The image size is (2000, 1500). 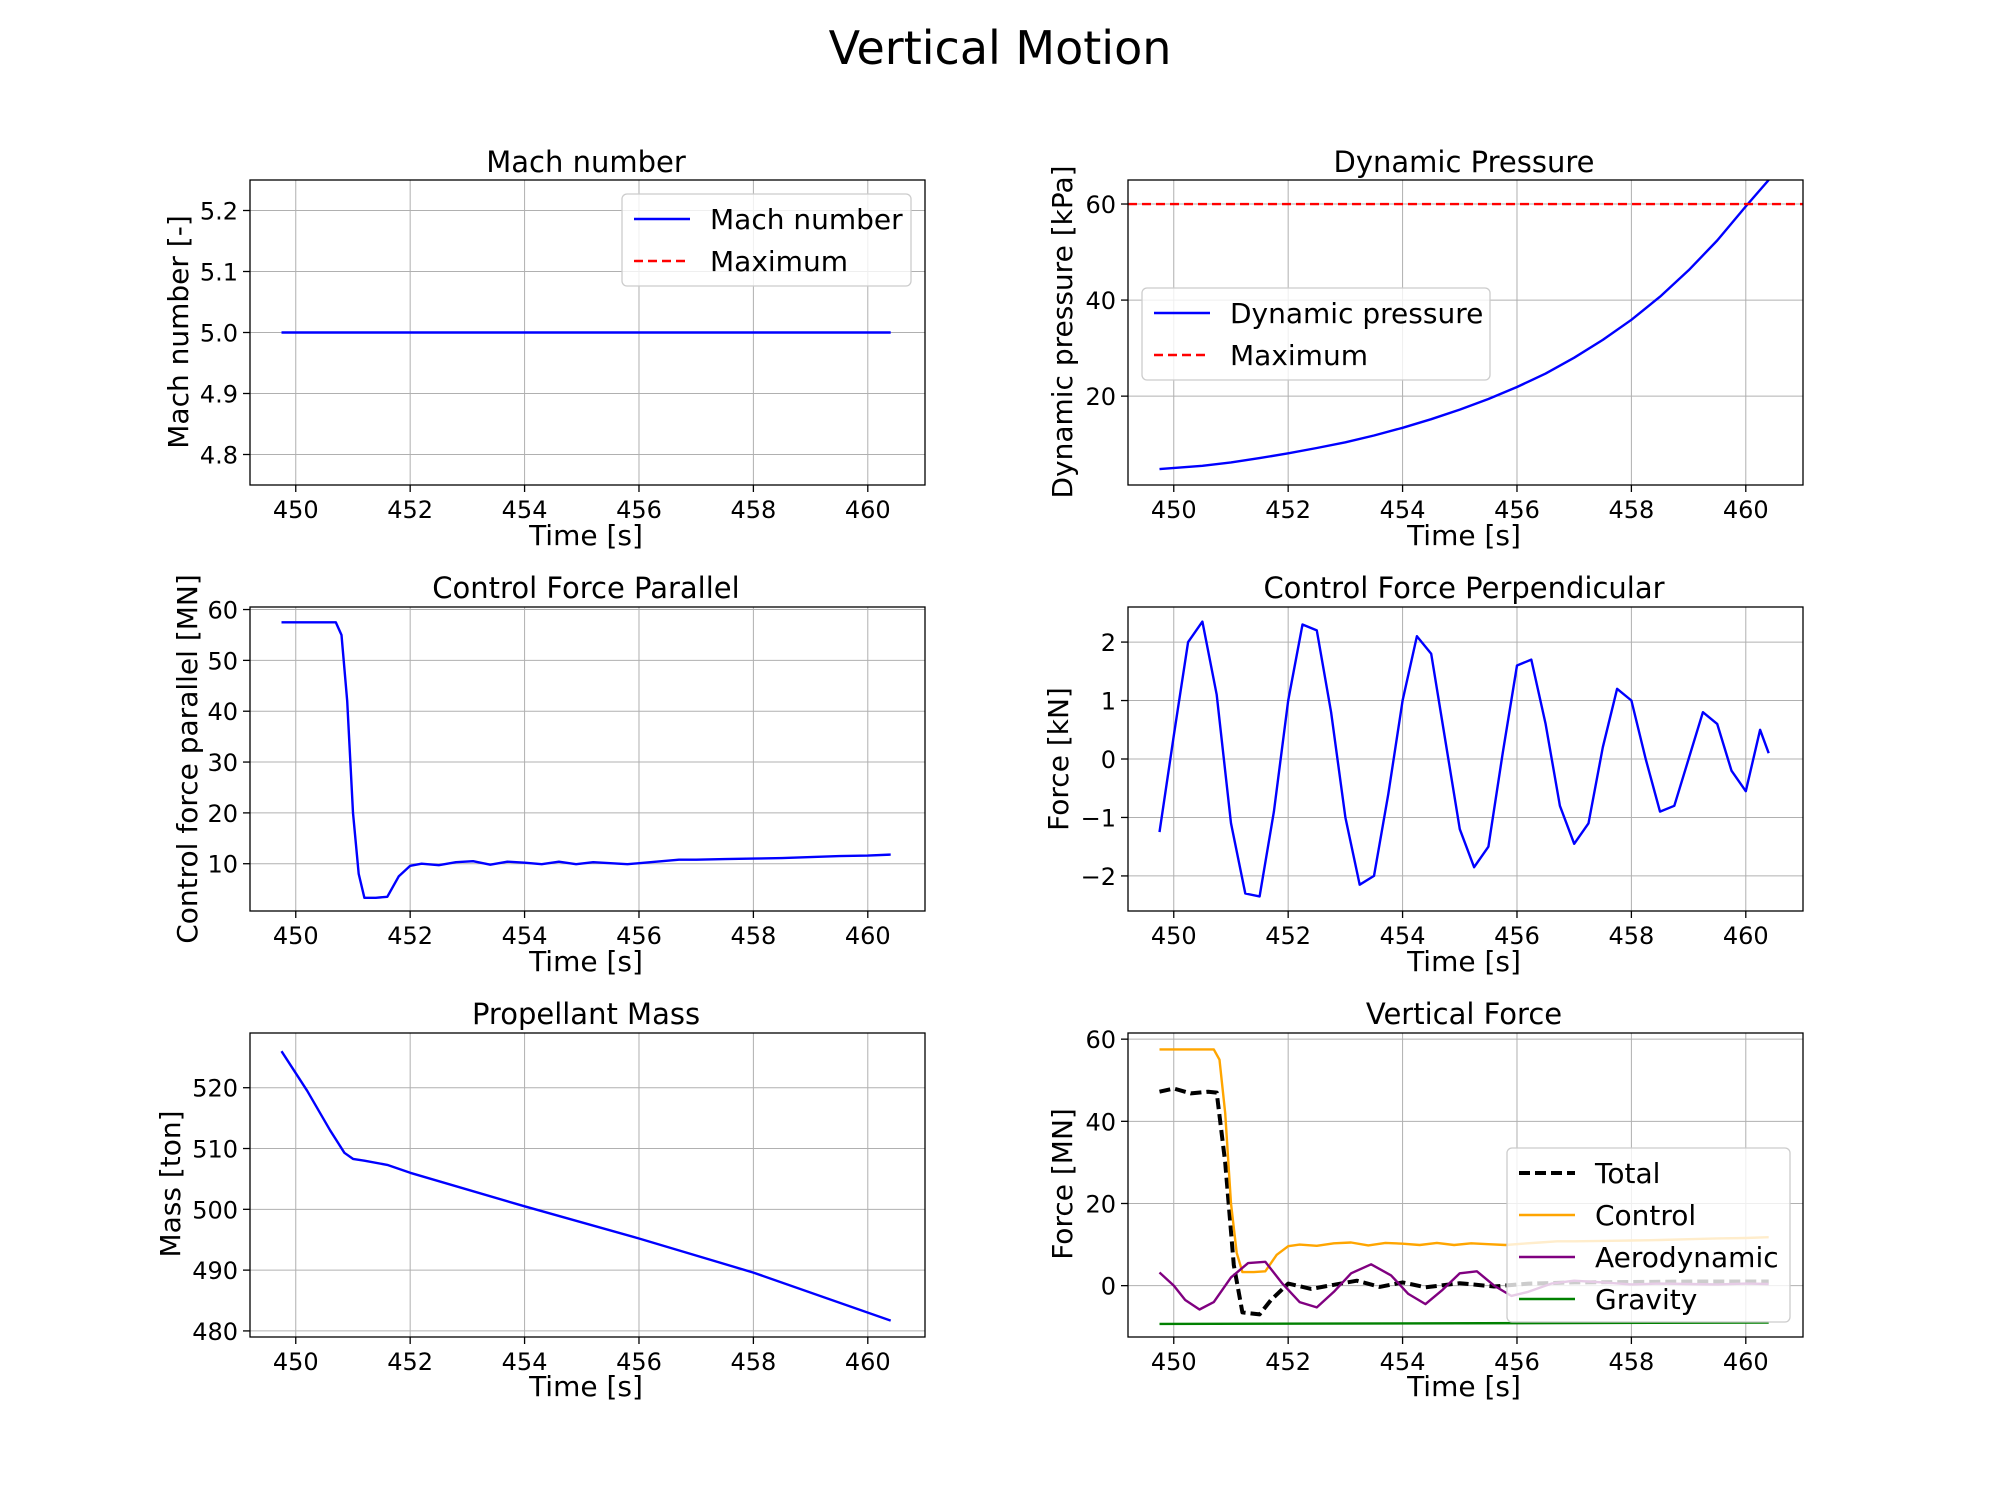 What do you see at coordinates (187, 759) in the screenshot?
I see `y-axis-label: Control force parallel [MN]` at bounding box center [187, 759].